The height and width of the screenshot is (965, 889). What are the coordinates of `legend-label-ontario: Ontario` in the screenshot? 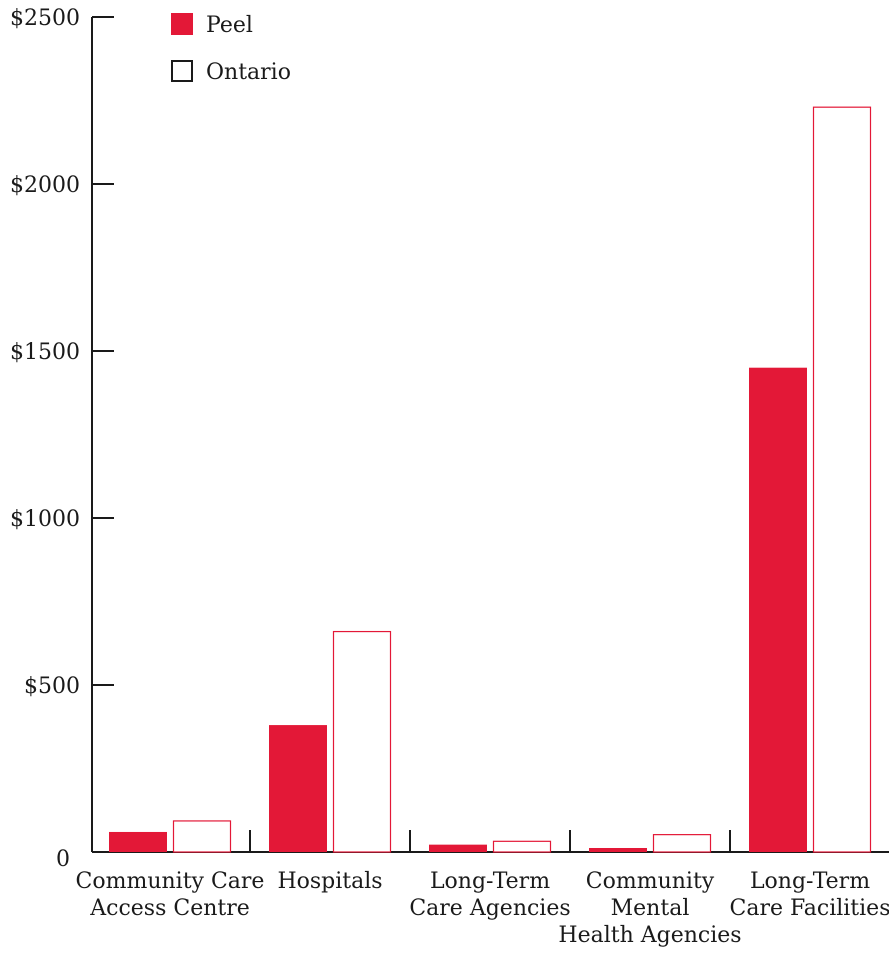 It's located at (248, 72).